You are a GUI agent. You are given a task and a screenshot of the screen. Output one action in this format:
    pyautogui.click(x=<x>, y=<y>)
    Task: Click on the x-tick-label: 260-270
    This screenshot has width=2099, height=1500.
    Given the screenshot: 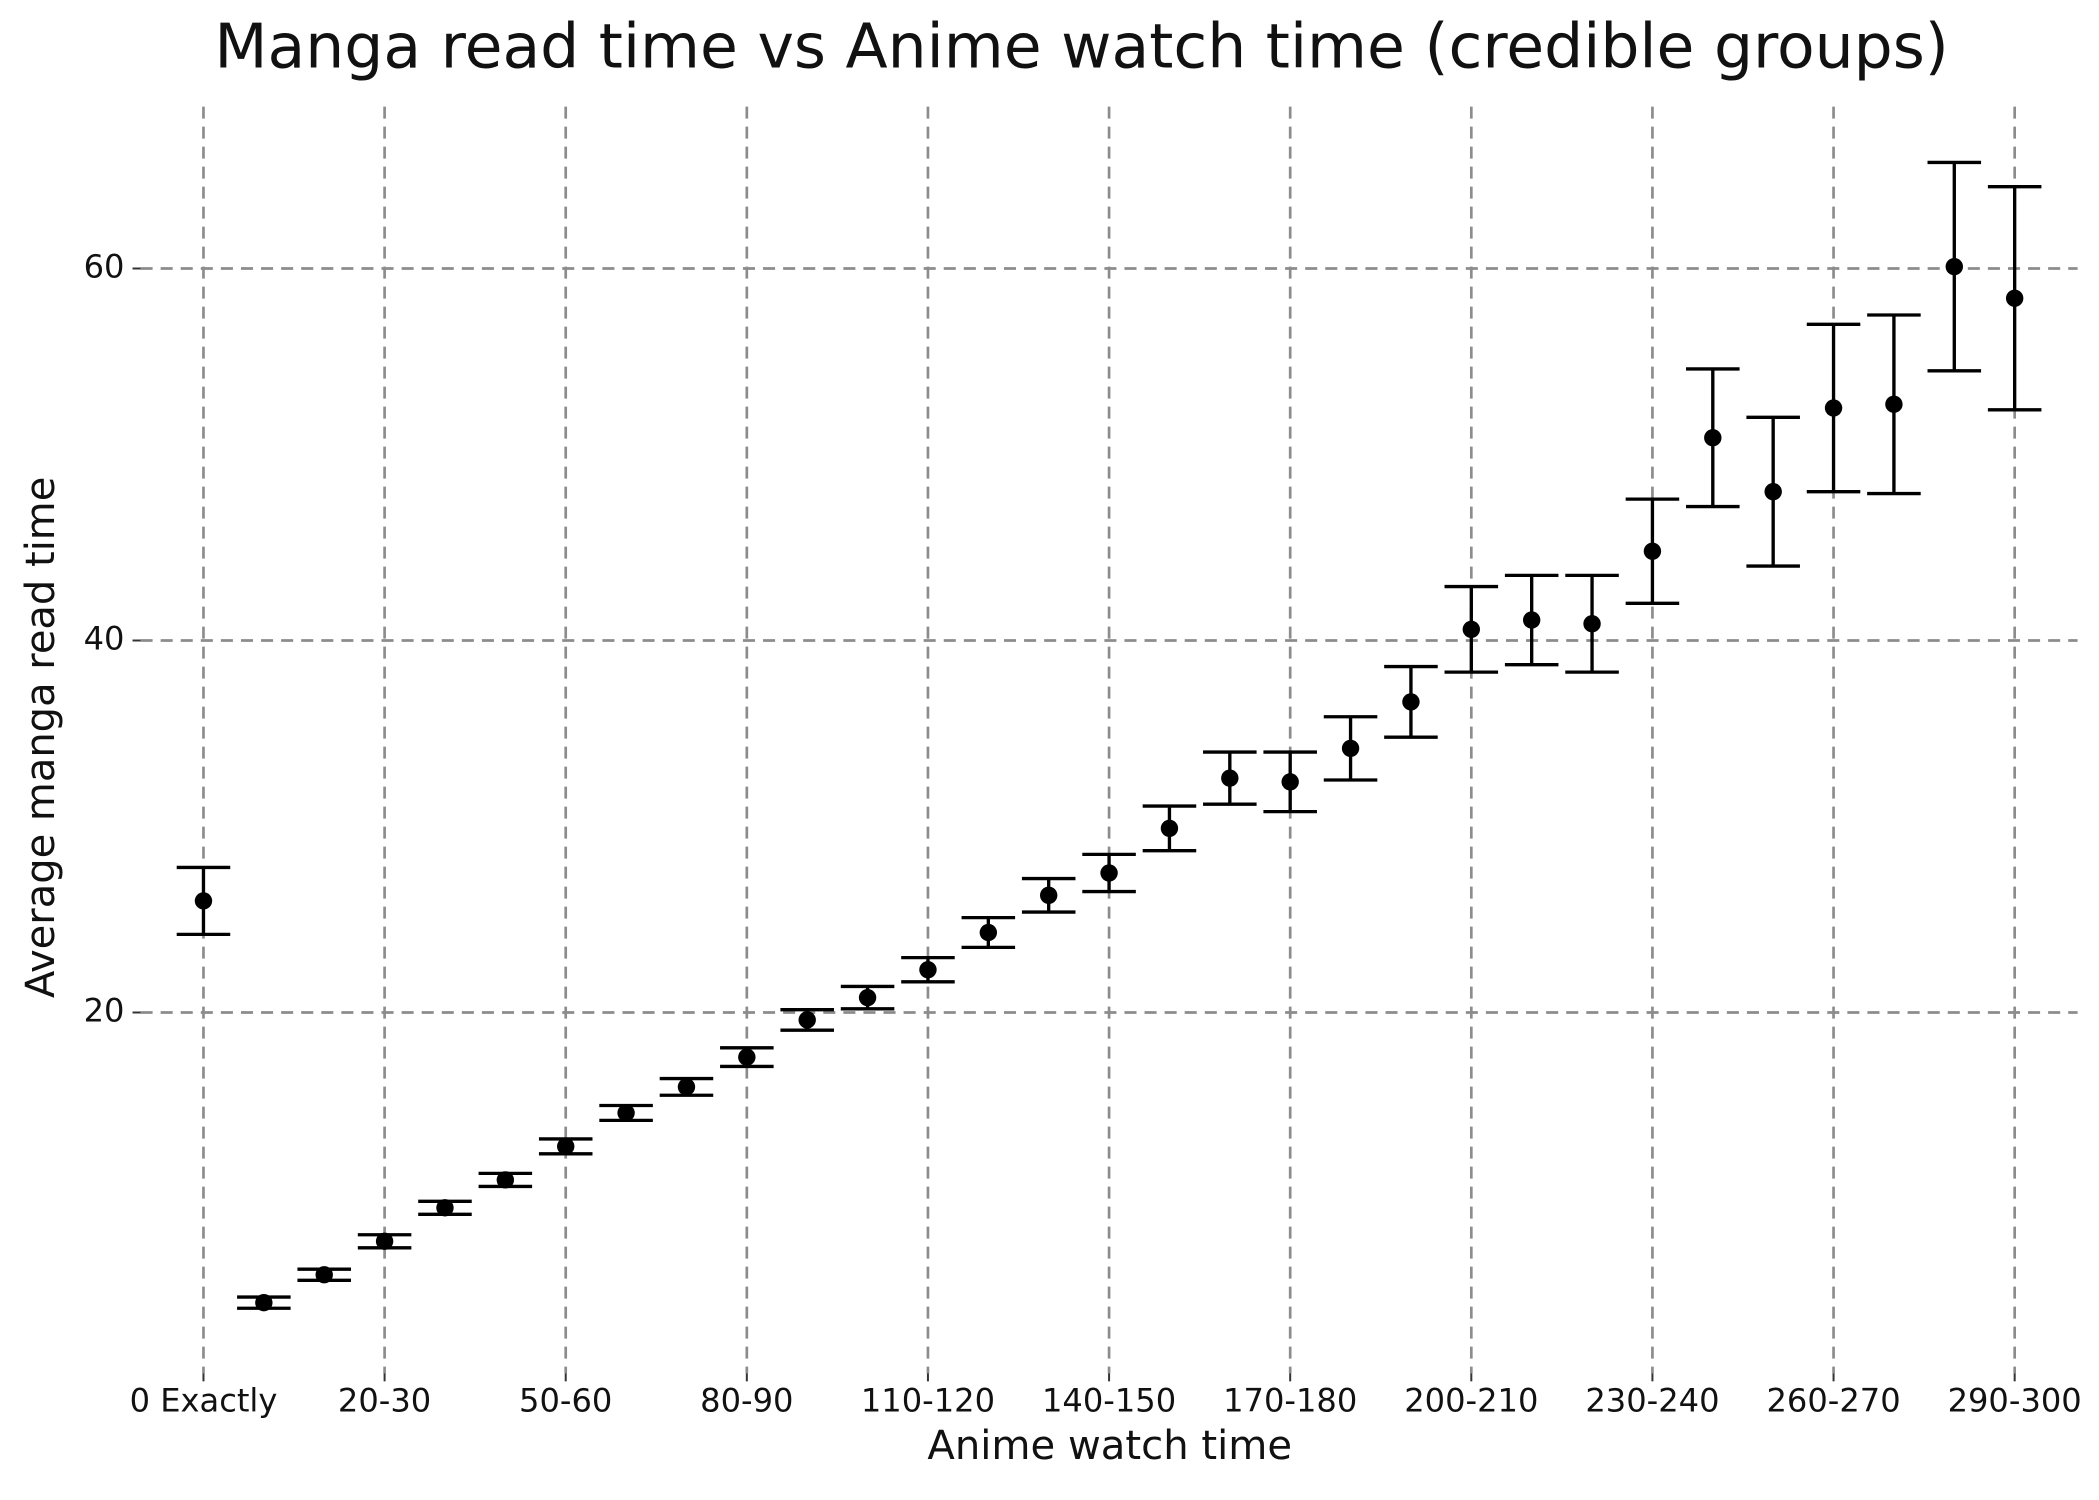 What is the action you would take?
    pyautogui.click(x=1833, y=1401)
    